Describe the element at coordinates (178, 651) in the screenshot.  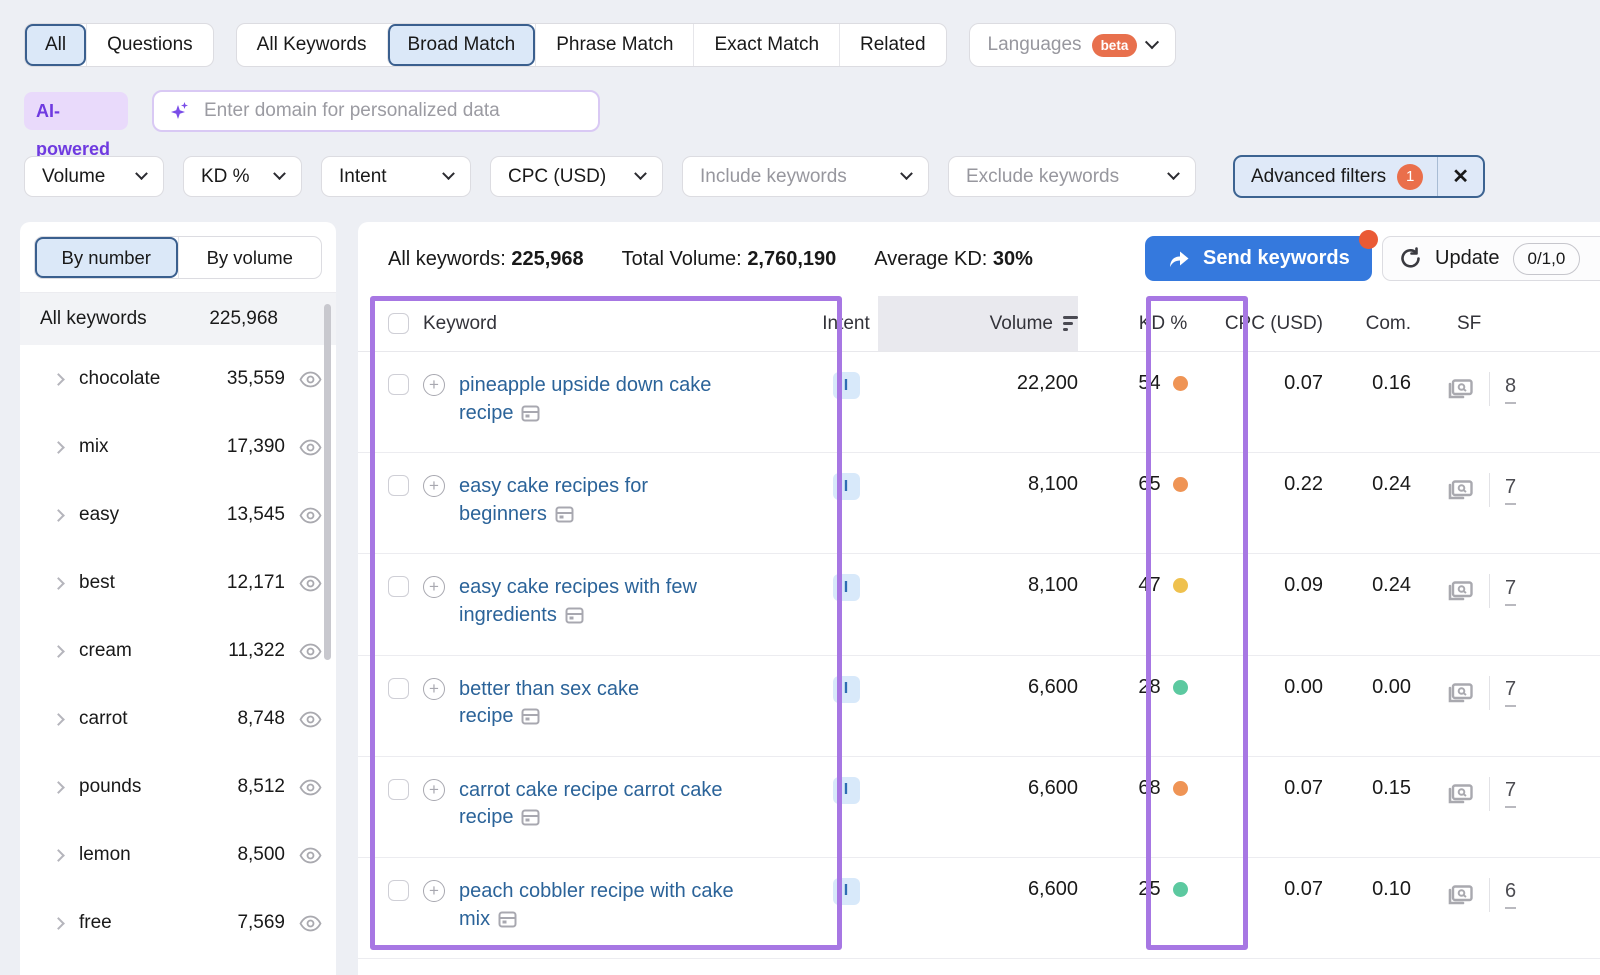
I see `group-item-cream: cream 11,322` at that location.